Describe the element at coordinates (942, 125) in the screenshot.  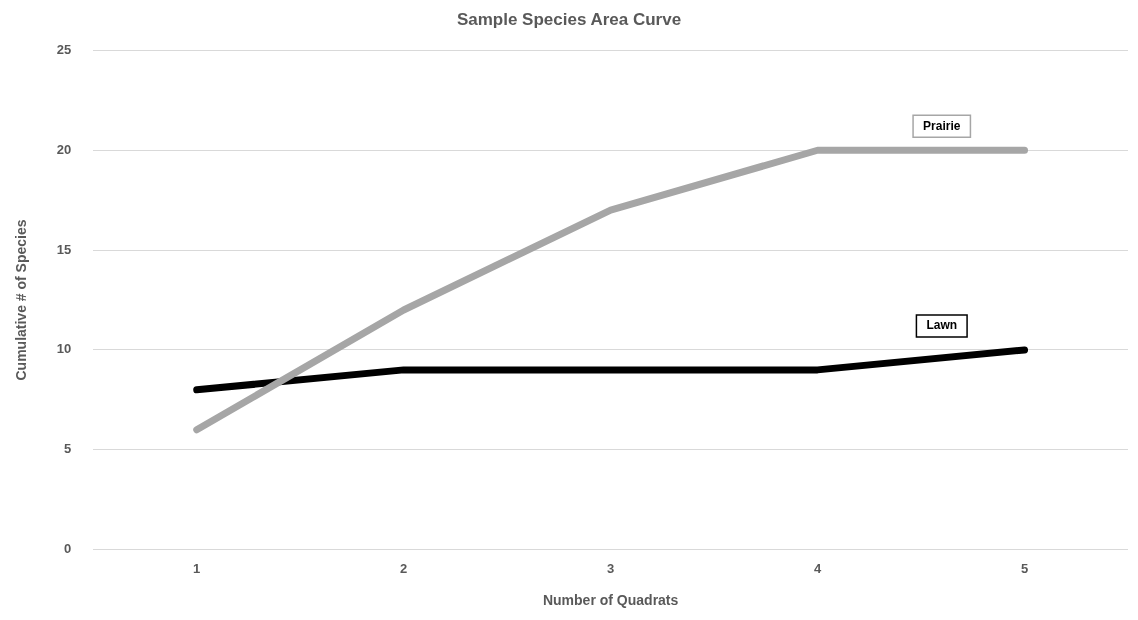
I see `series-label: Prairie` at that location.